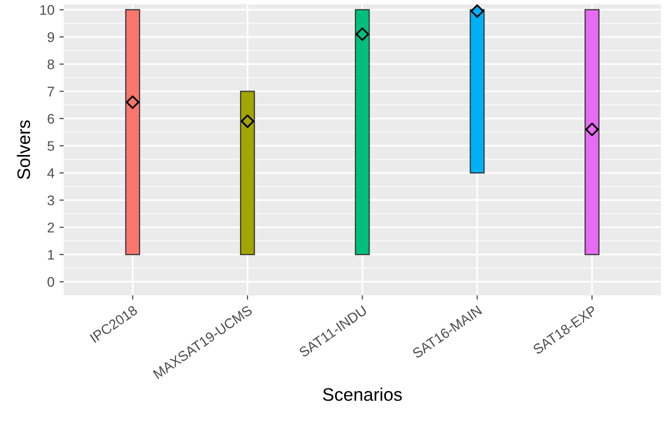 The height and width of the screenshot is (428, 671). Describe the element at coordinates (51, 146) in the screenshot. I see `y-tick-label: 5` at that location.